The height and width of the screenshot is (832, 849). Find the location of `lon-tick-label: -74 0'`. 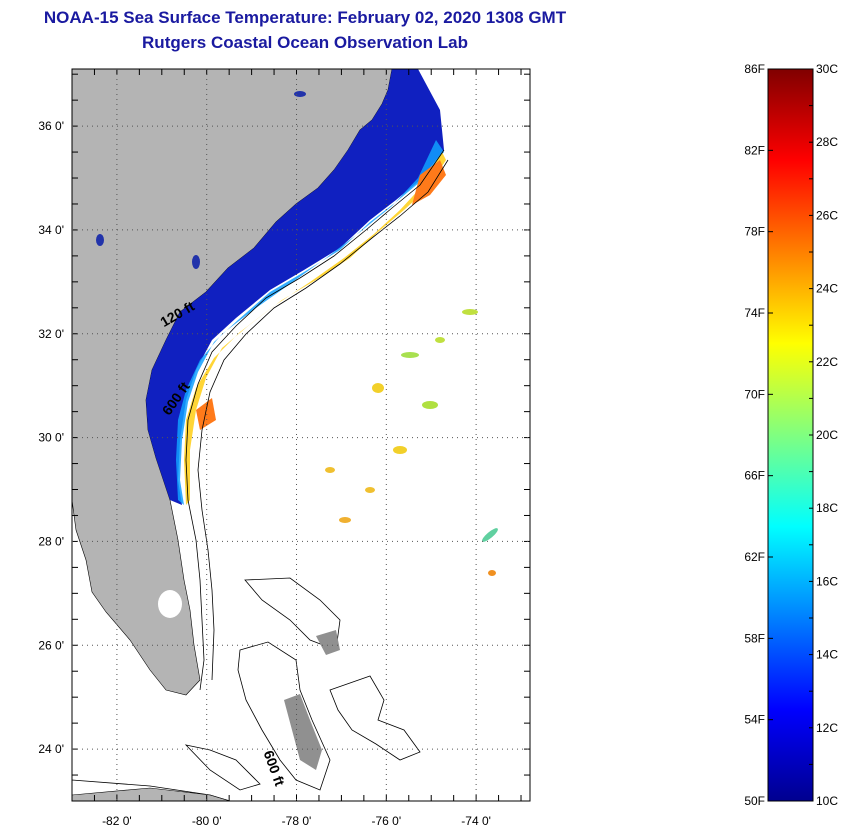

lon-tick-label: -74 0' is located at coordinates (476, 821).